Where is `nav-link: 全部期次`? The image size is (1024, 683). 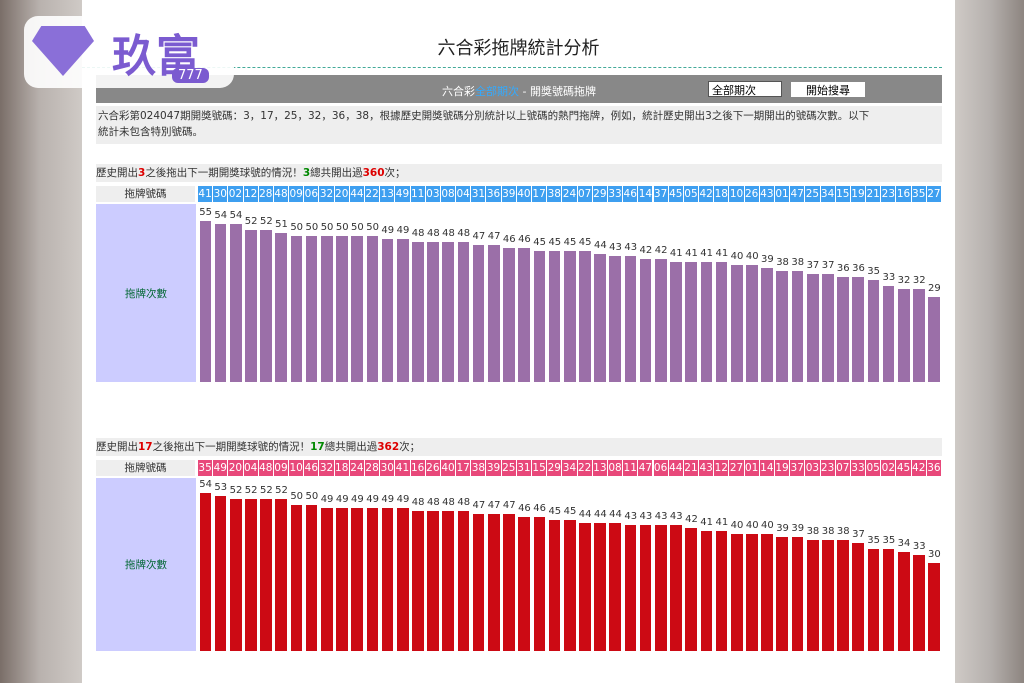
nav-link: 全部期次 is located at coordinates (497, 91).